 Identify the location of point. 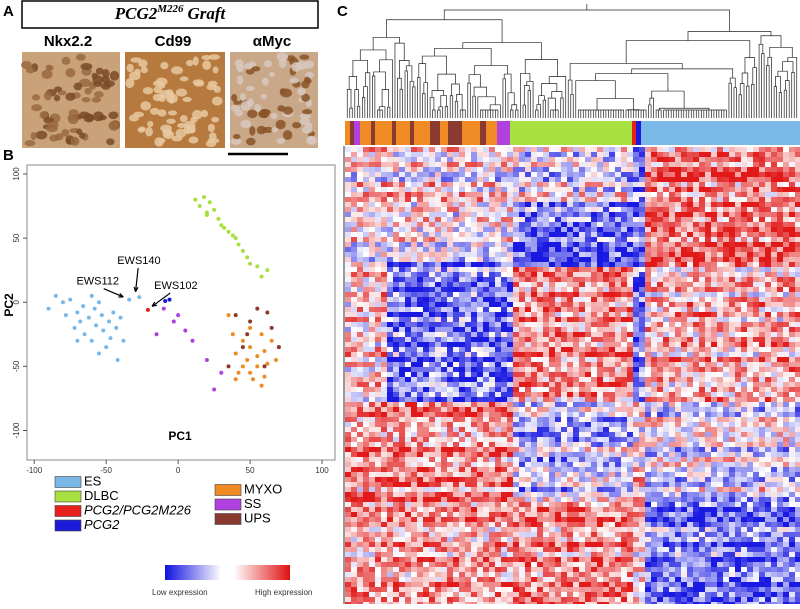
(262, 334).